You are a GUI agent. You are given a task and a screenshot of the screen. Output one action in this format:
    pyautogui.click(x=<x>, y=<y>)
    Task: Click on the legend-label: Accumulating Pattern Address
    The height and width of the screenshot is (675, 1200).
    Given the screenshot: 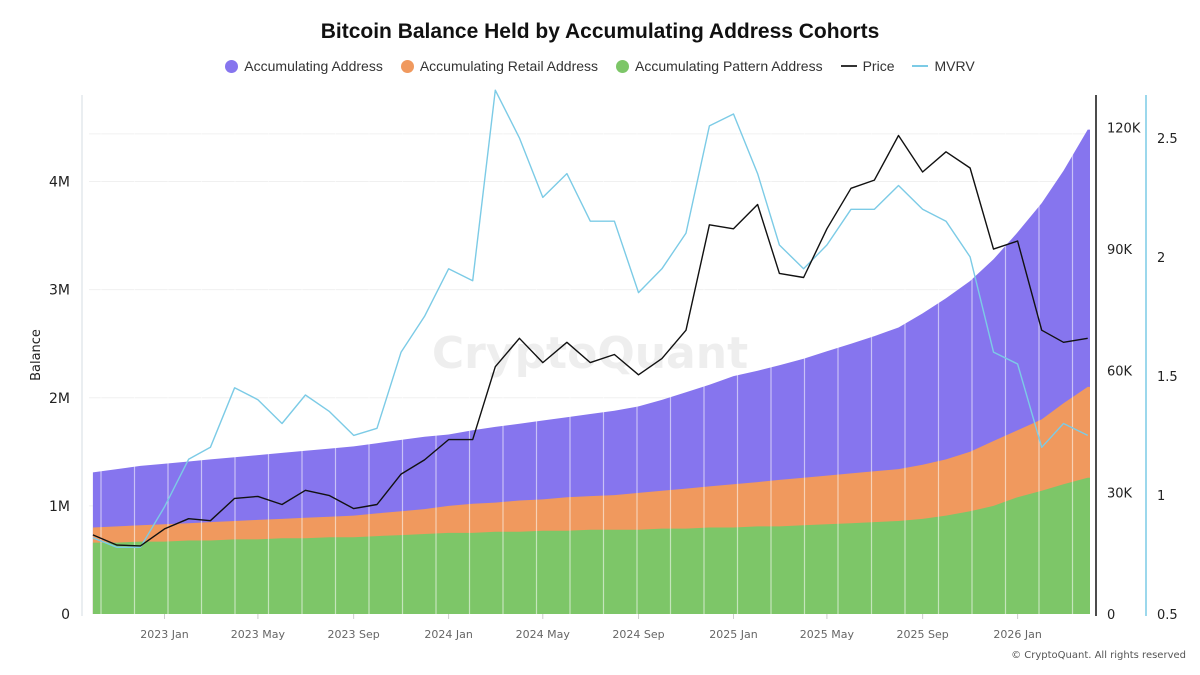 What is the action you would take?
    pyautogui.click(x=729, y=66)
    